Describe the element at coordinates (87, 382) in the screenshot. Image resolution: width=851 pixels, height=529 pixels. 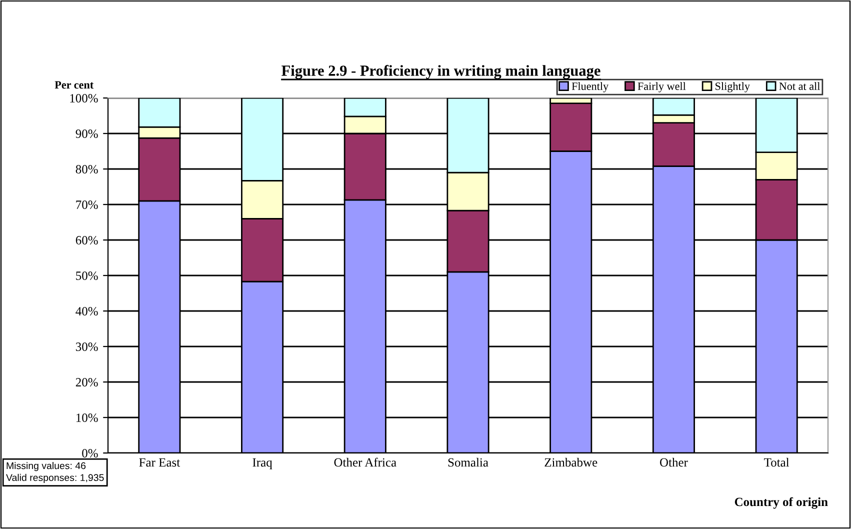
I see `y-tick-label: 20%` at that location.